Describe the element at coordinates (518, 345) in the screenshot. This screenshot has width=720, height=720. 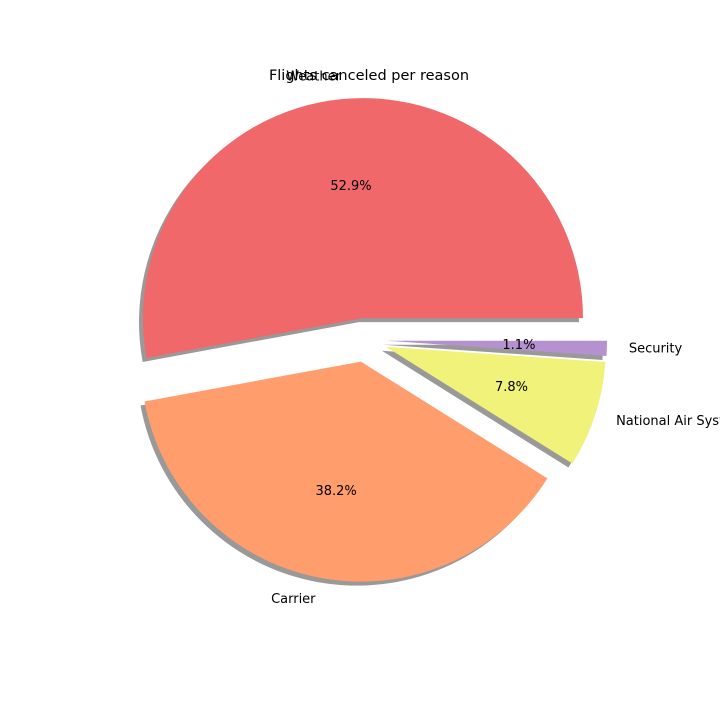
I see `slice-percent-security: 1.1%` at that location.